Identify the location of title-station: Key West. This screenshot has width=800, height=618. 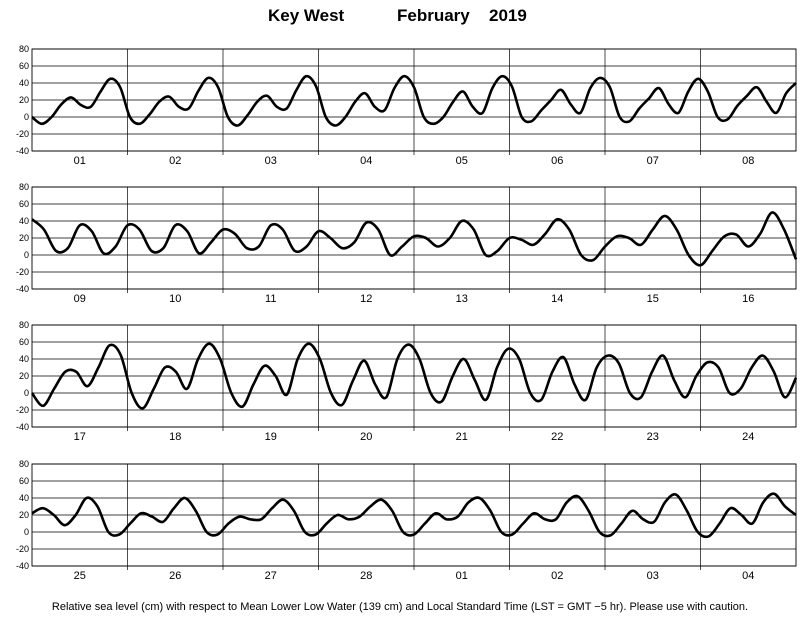
(306, 15).